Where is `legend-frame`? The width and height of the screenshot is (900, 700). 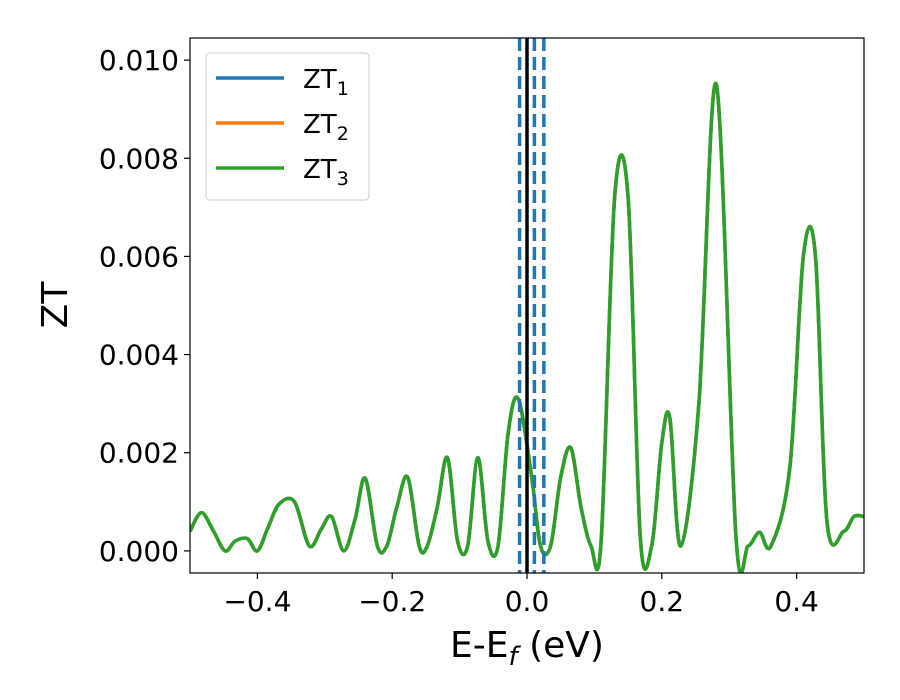 legend-frame is located at coordinates (287, 126).